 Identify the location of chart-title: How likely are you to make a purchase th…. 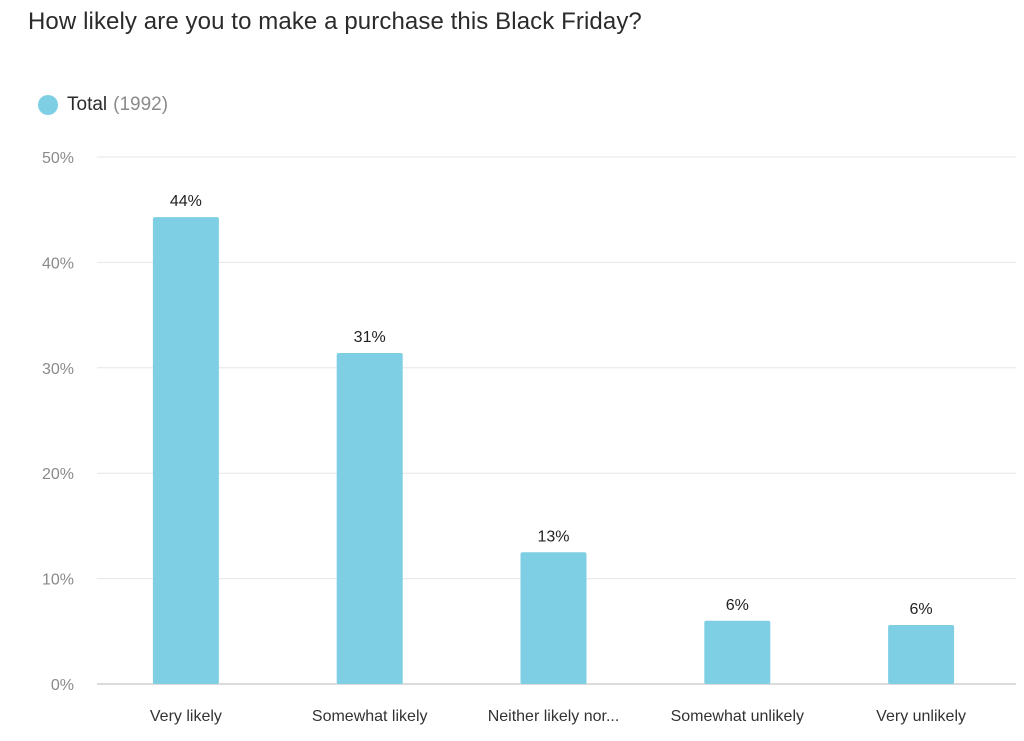
(335, 21).